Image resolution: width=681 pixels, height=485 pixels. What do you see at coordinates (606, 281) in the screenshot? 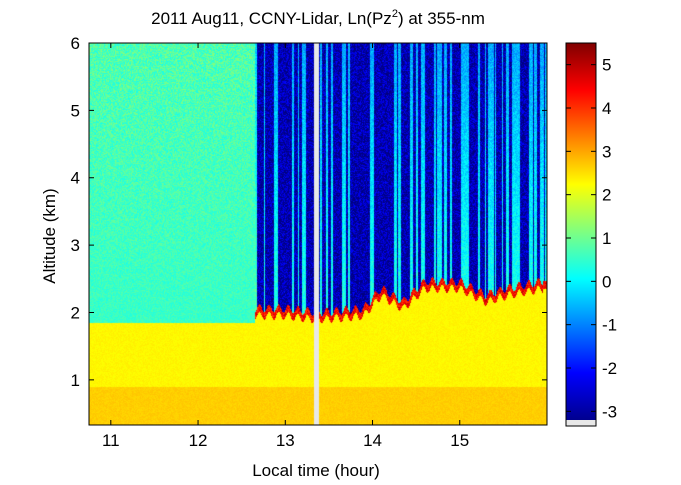
I see `colorbar-tick-label: 0` at bounding box center [606, 281].